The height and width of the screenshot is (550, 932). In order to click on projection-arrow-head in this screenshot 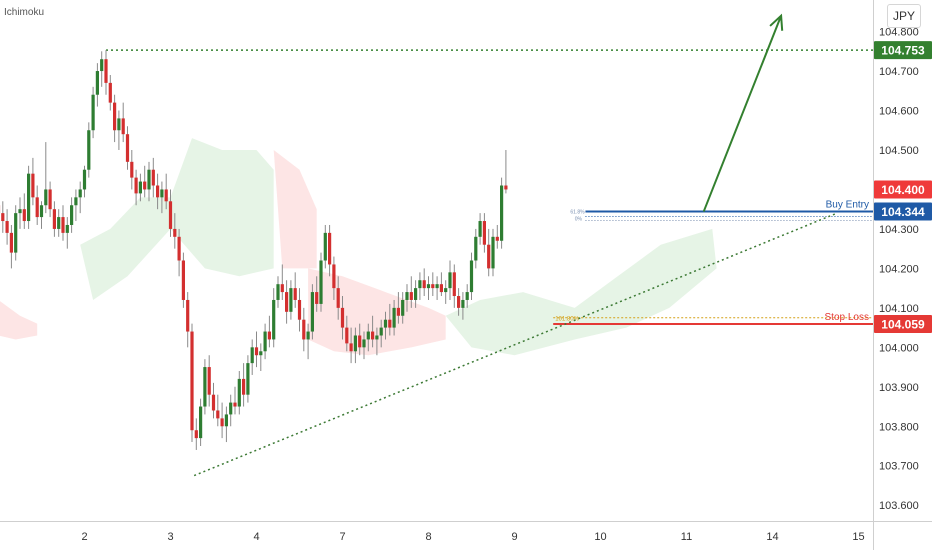, I will do `click(776, 22)`.